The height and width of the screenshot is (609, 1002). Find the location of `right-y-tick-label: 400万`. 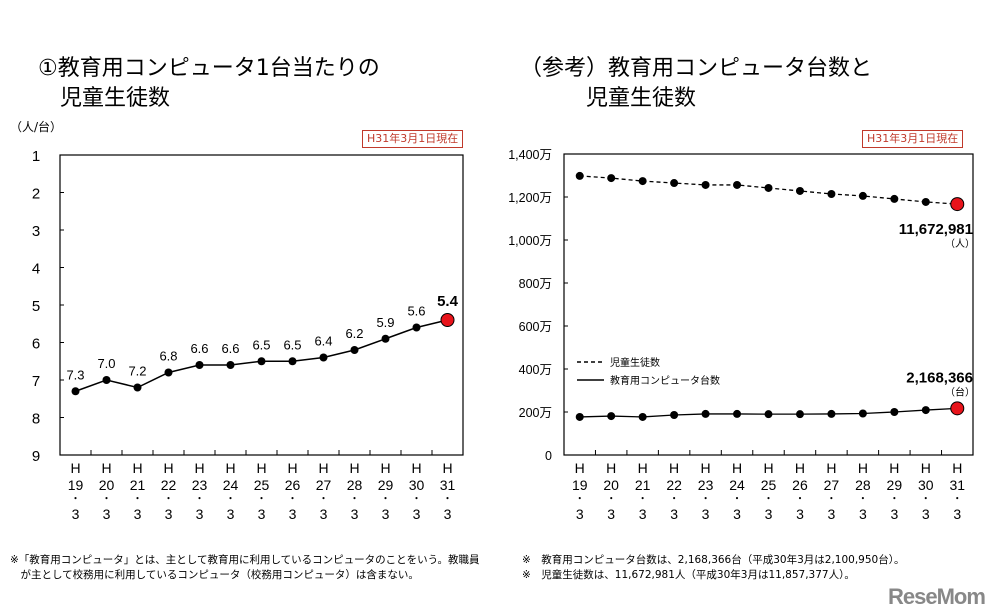

right-y-tick-label: 400万 is located at coordinates (535, 370).